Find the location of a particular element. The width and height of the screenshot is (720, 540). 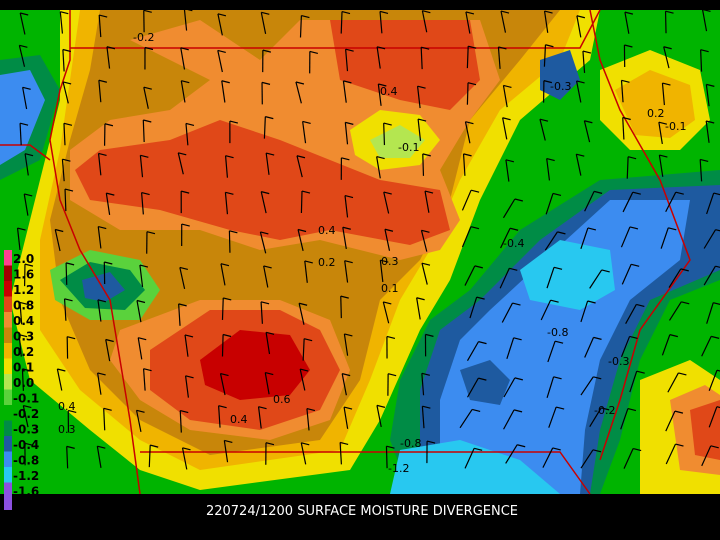

contour-label: -0.1 is located at coordinates (408, 147).